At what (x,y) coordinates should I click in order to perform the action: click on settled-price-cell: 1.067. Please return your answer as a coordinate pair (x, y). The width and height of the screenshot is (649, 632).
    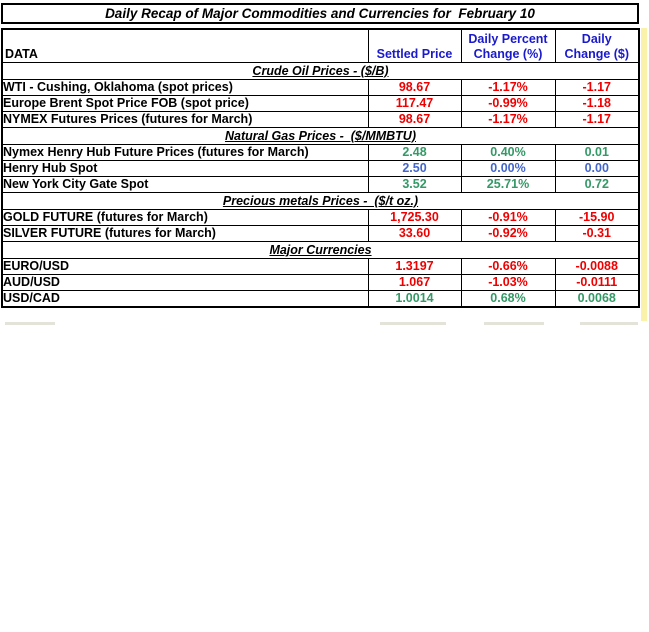
    Looking at the image, I should click on (414, 282).